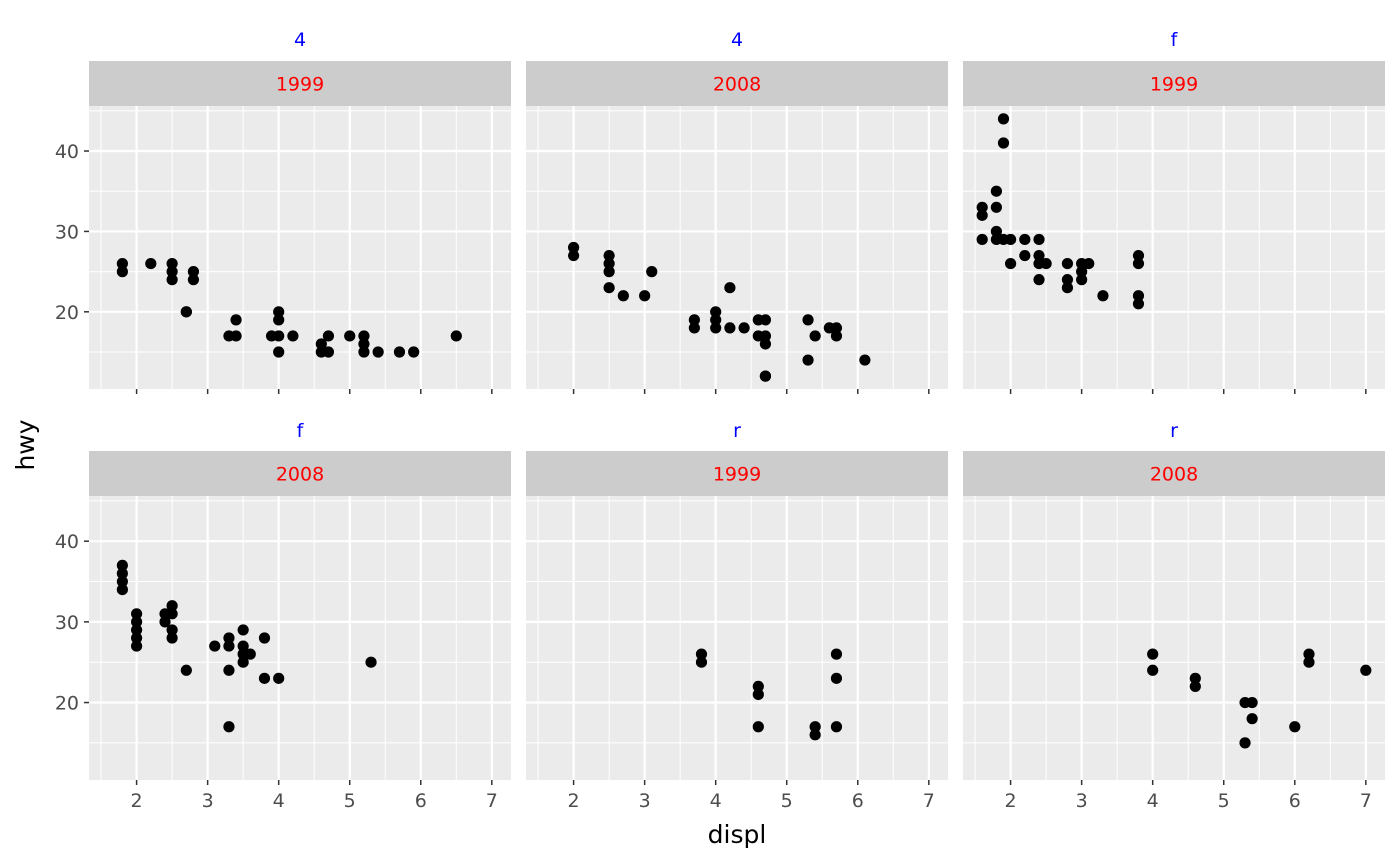 Image resolution: width=1400 pixels, height=866 pixels. I want to click on x-tick-label: 6, so click(1295, 801).